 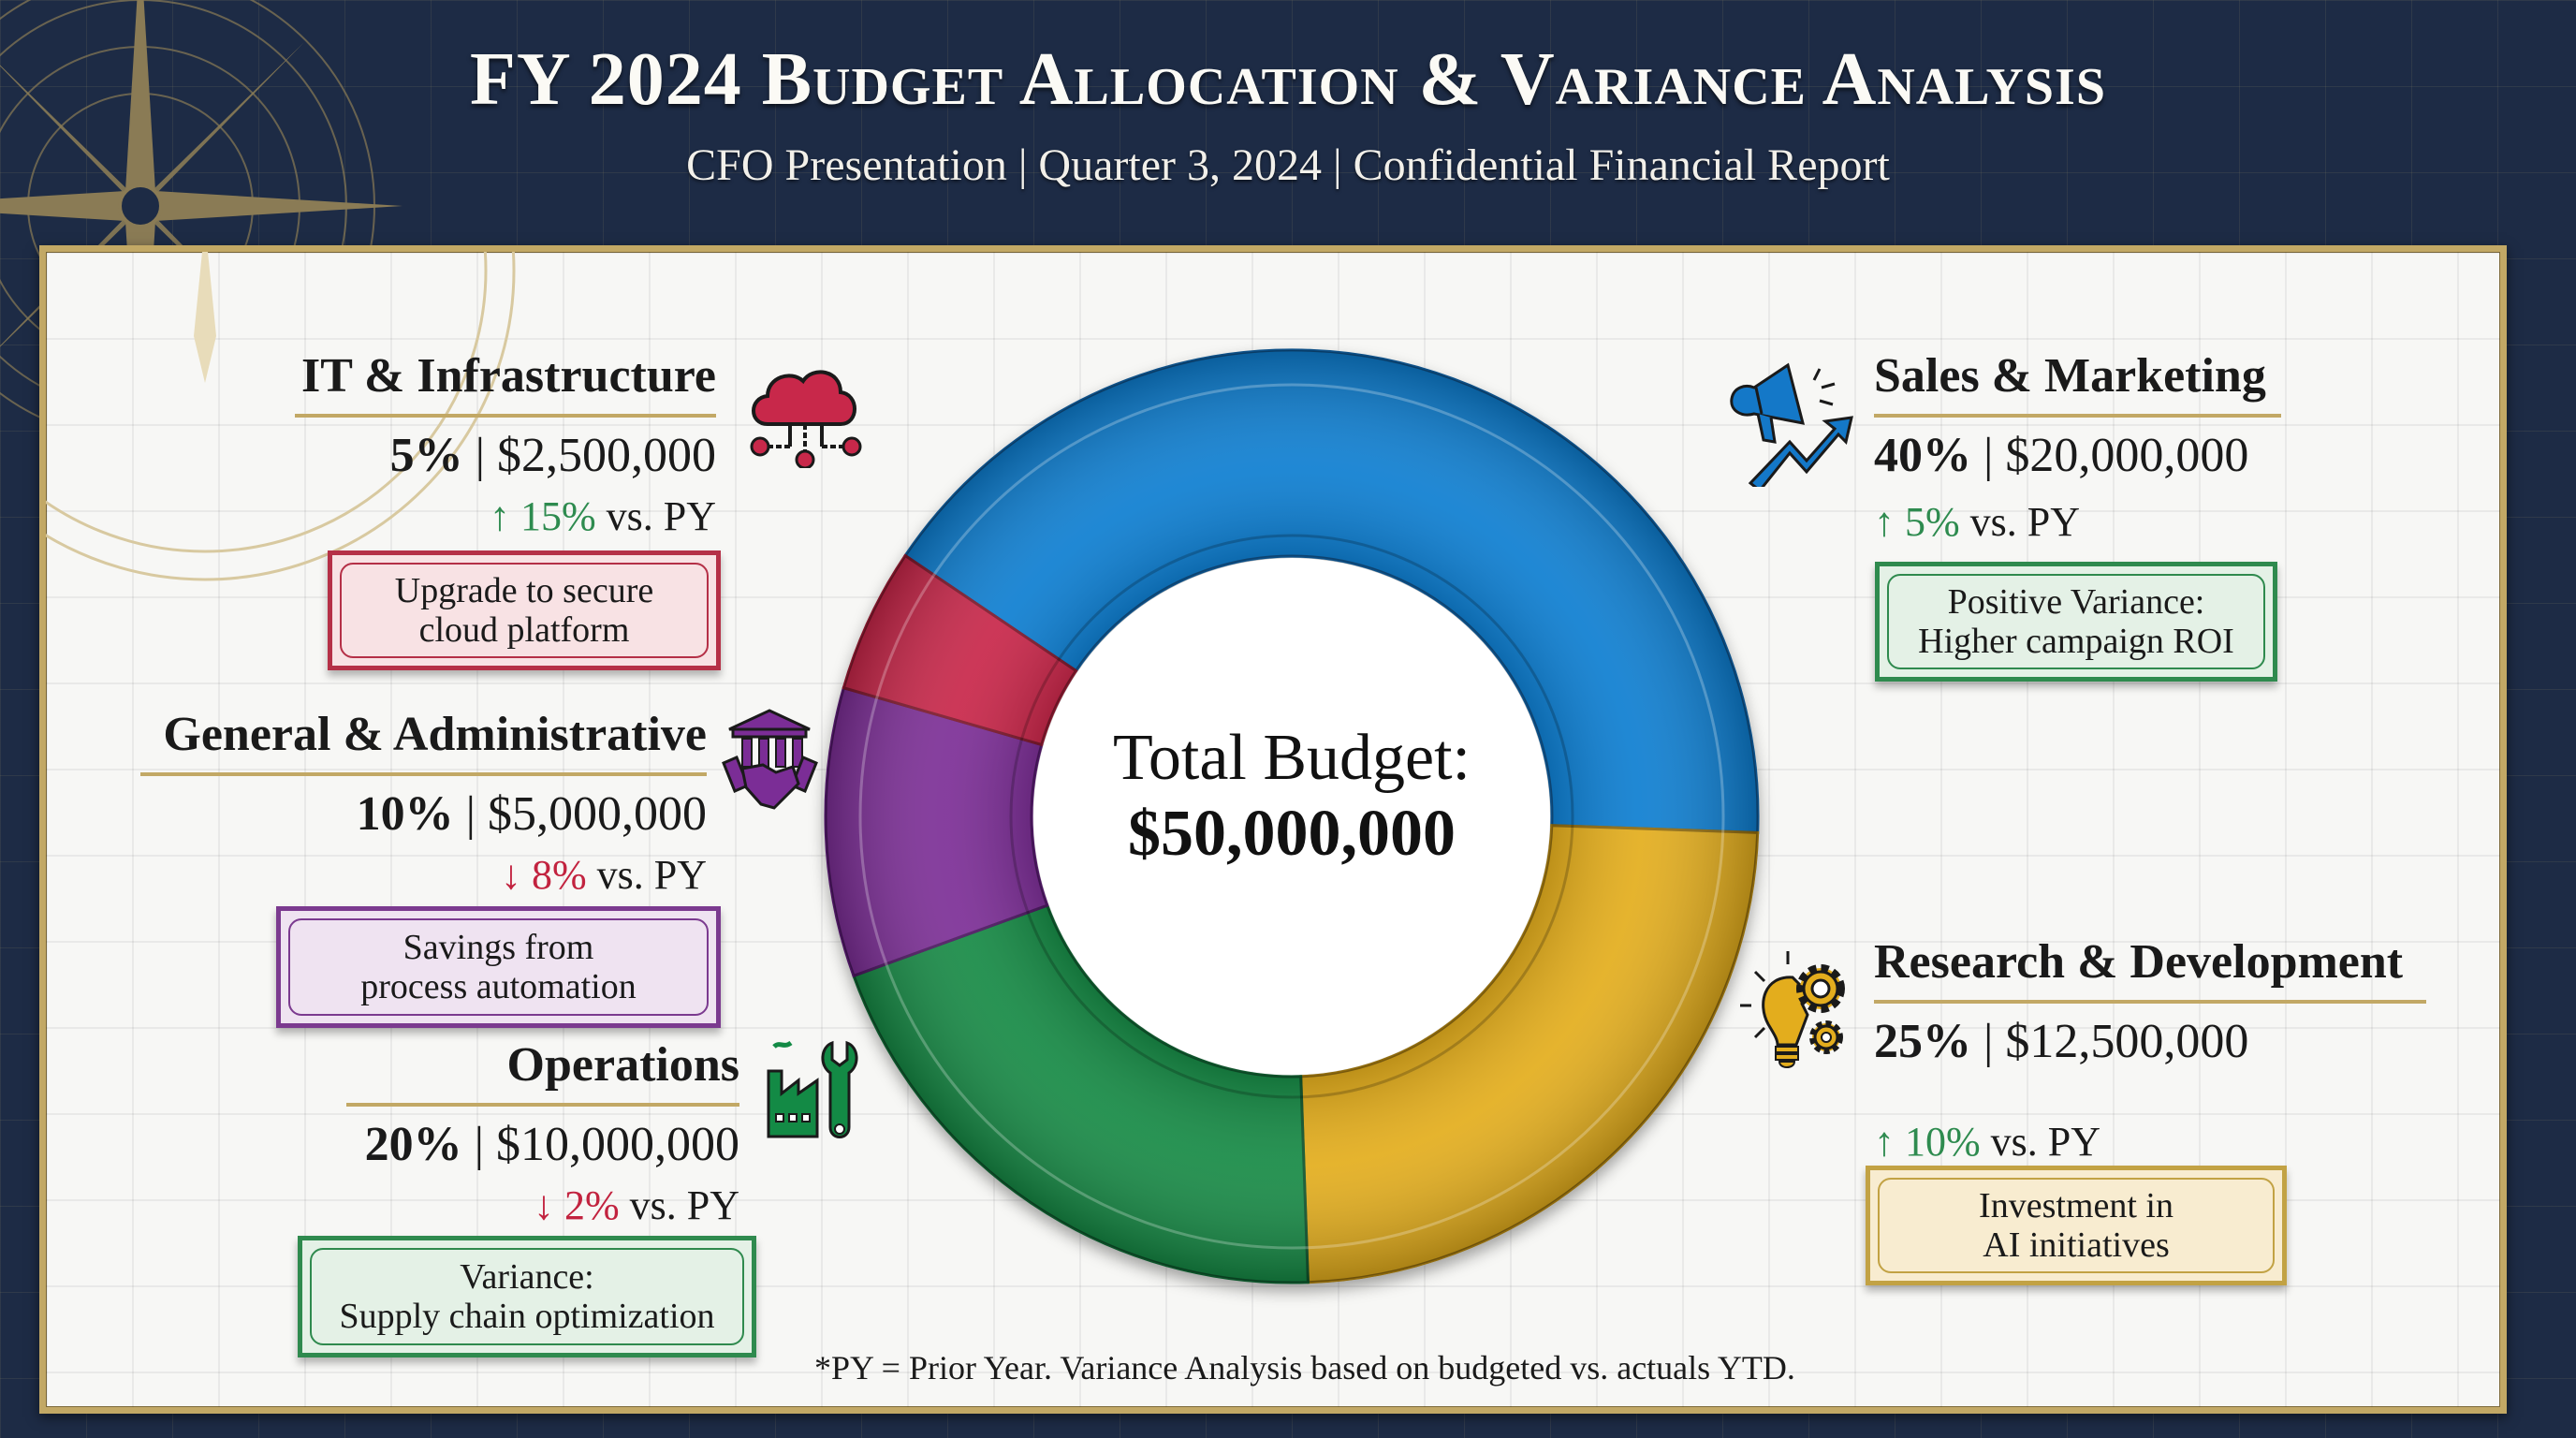 I want to click on cloud-network-icon, so click(x=806, y=419).